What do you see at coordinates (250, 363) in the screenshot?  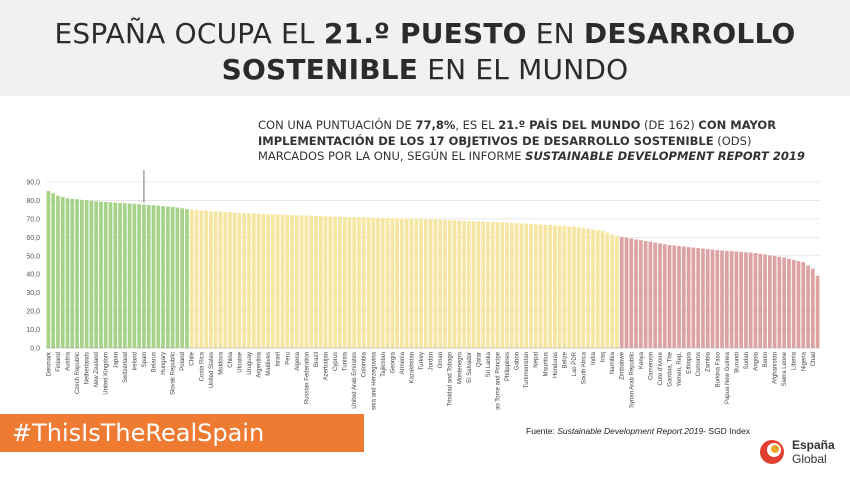 I see `x-tick-label: Uruguay` at bounding box center [250, 363].